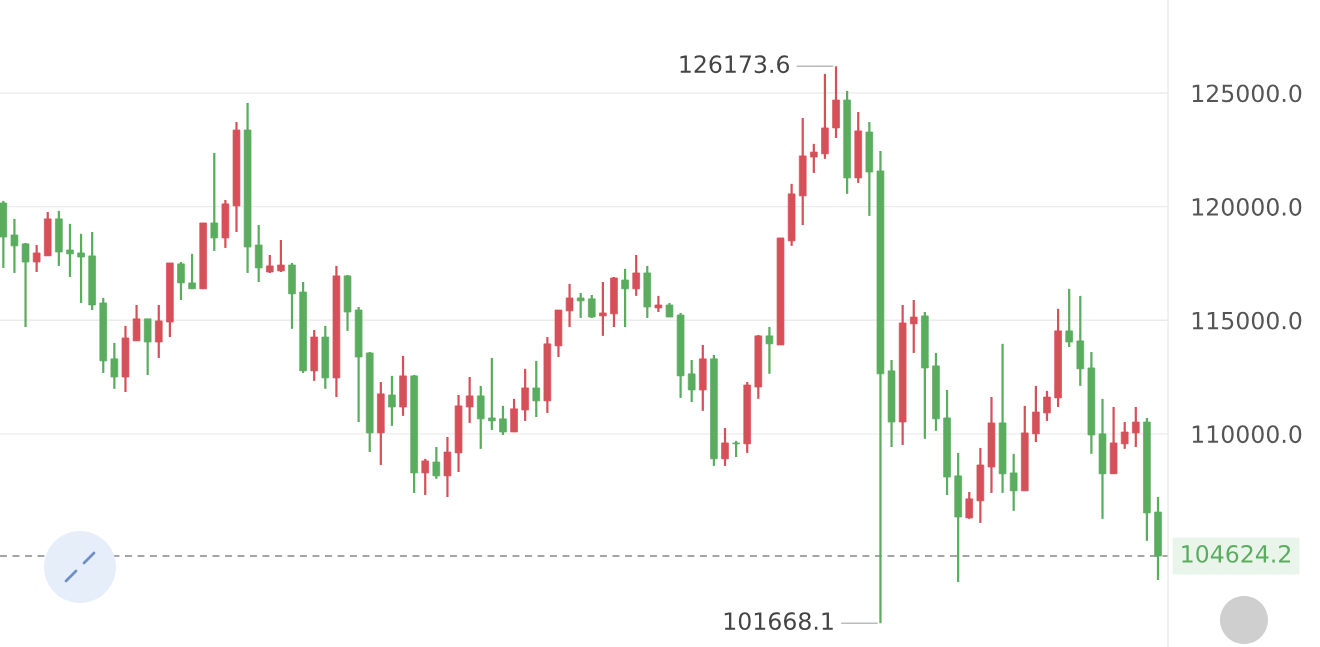 The image size is (1320, 647). Describe the element at coordinates (778, 621) in the screenshot. I see `annotation: 101668.1` at that location.